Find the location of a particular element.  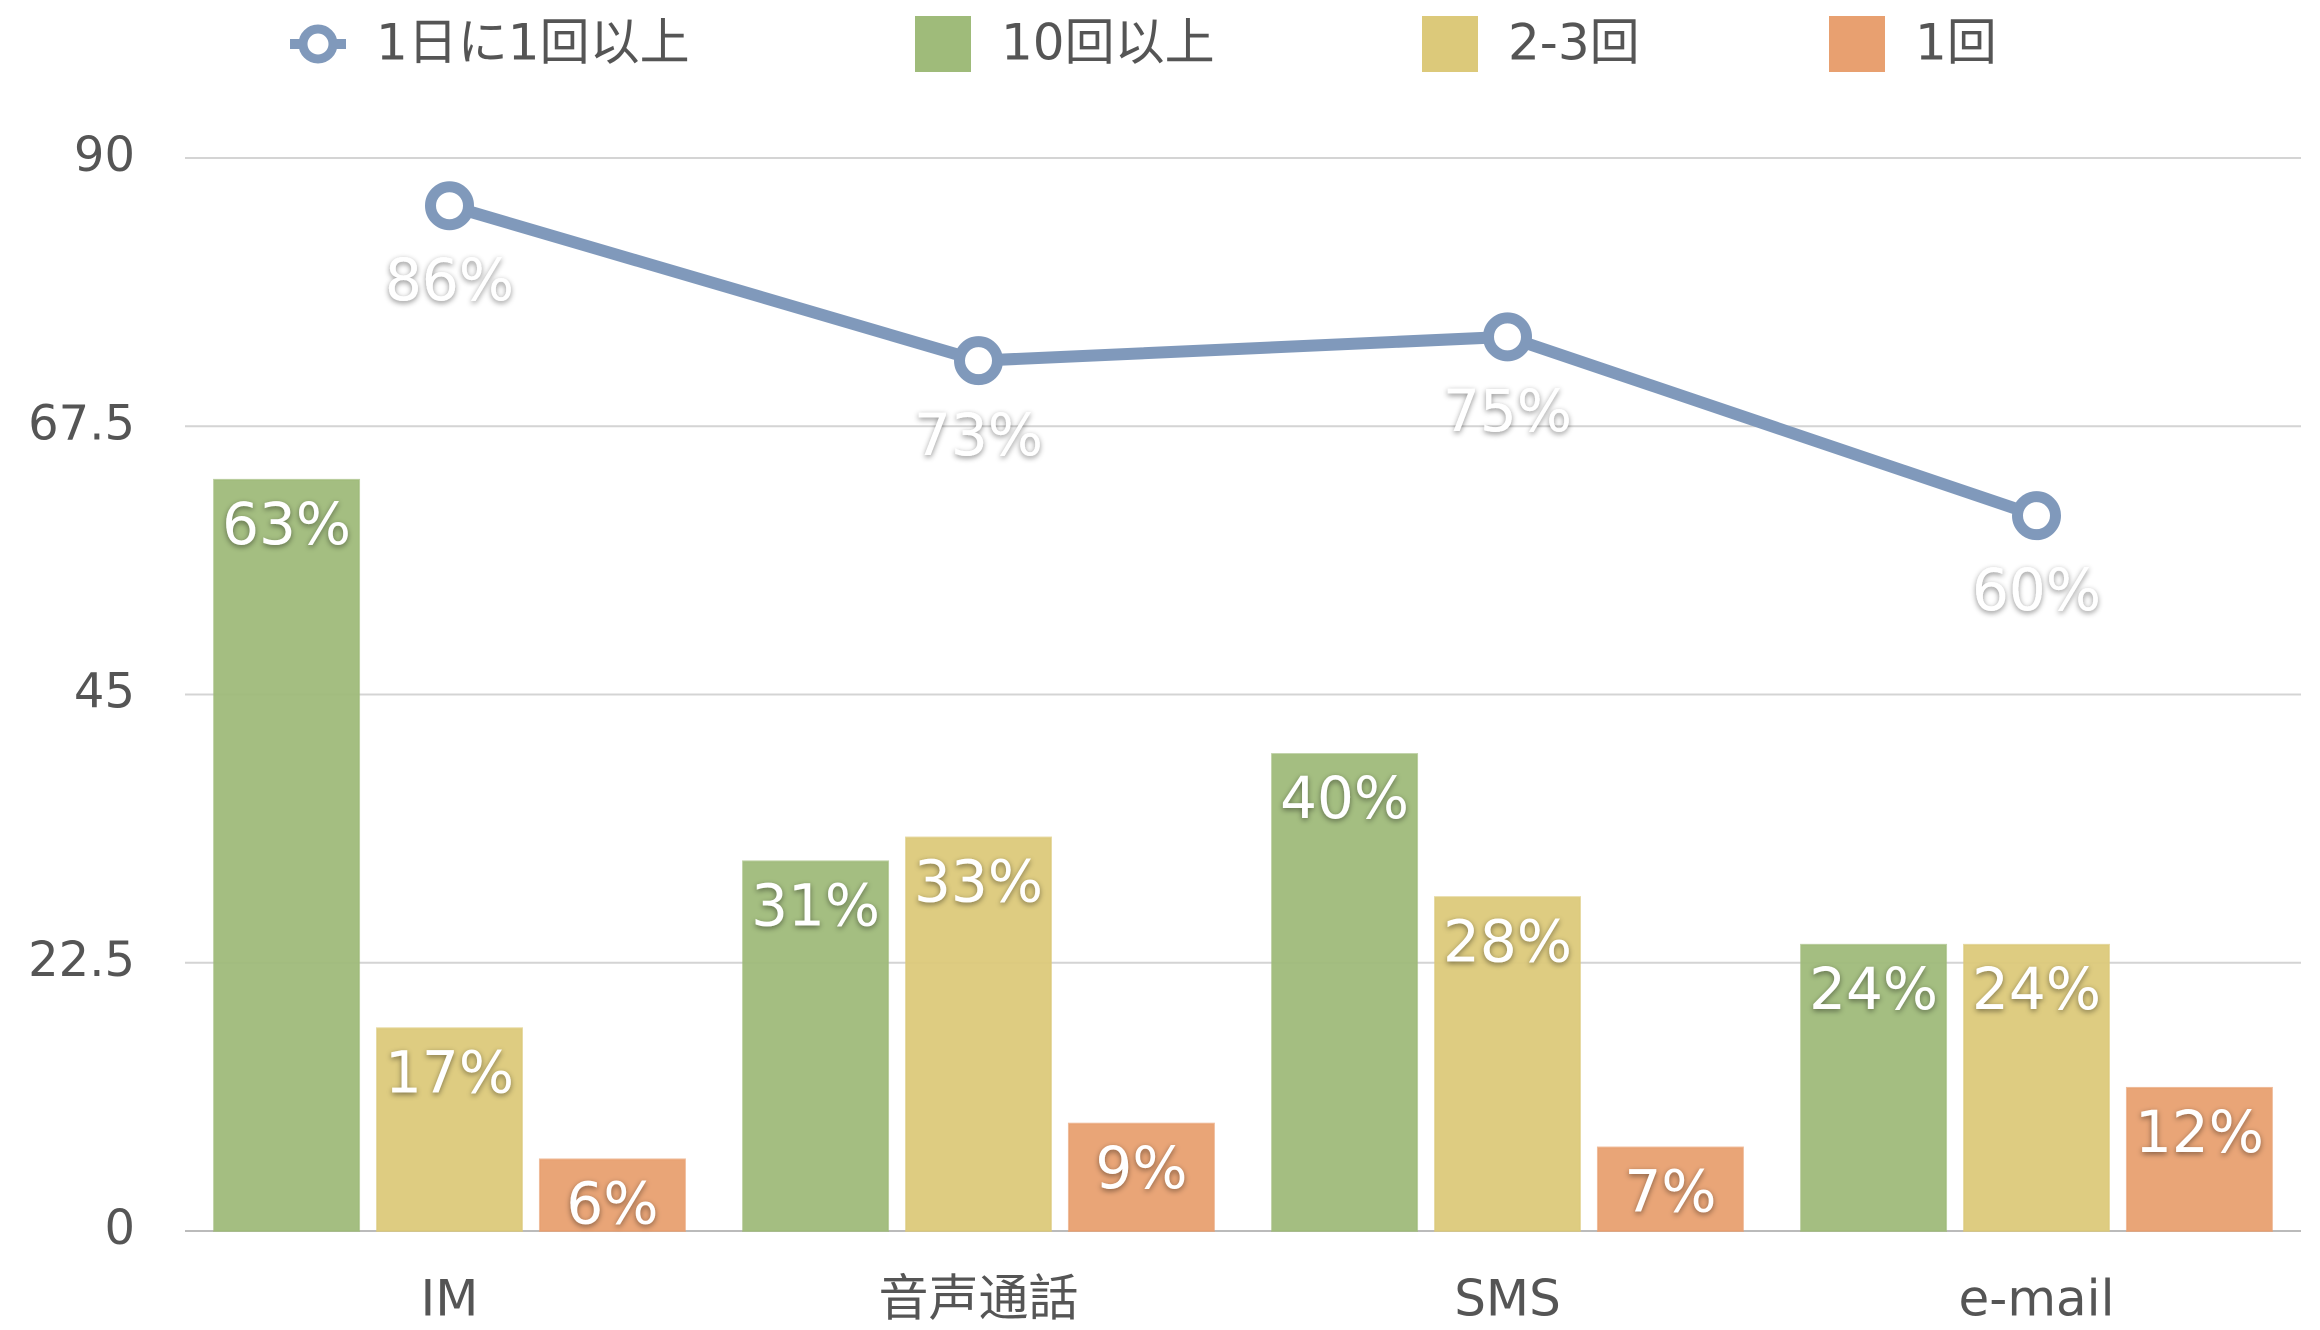

data-label: 31% is located at coordinates (815, 906).